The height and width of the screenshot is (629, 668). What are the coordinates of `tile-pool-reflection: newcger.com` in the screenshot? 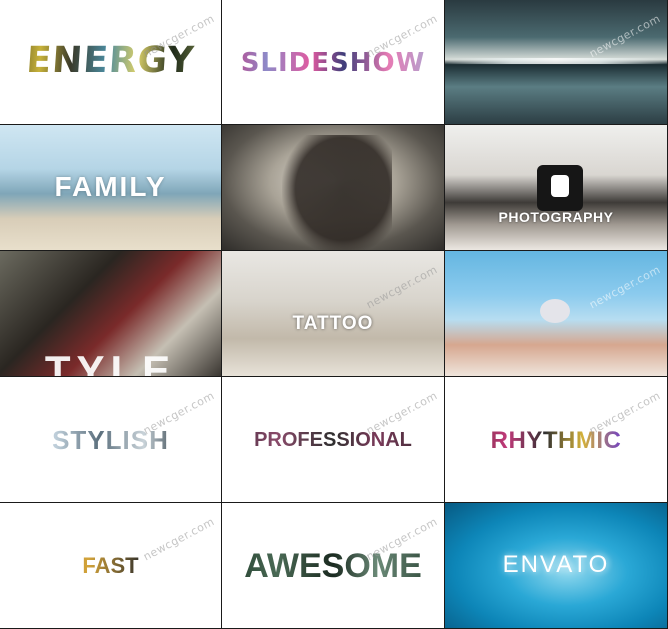 It's located at (556, 62).